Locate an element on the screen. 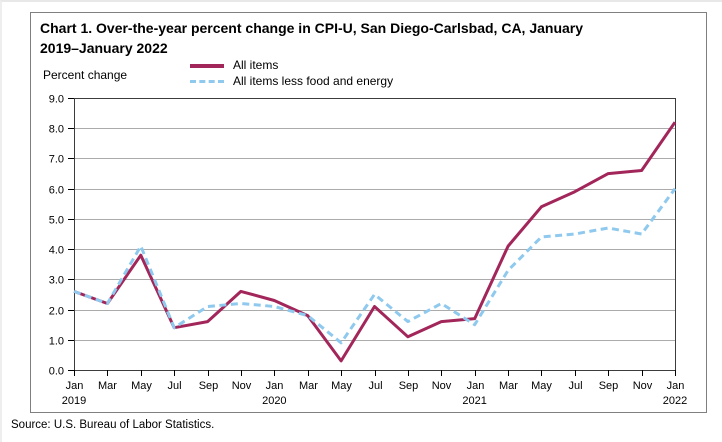  x-year-label: 2020 is located at coordinates (274, 401).